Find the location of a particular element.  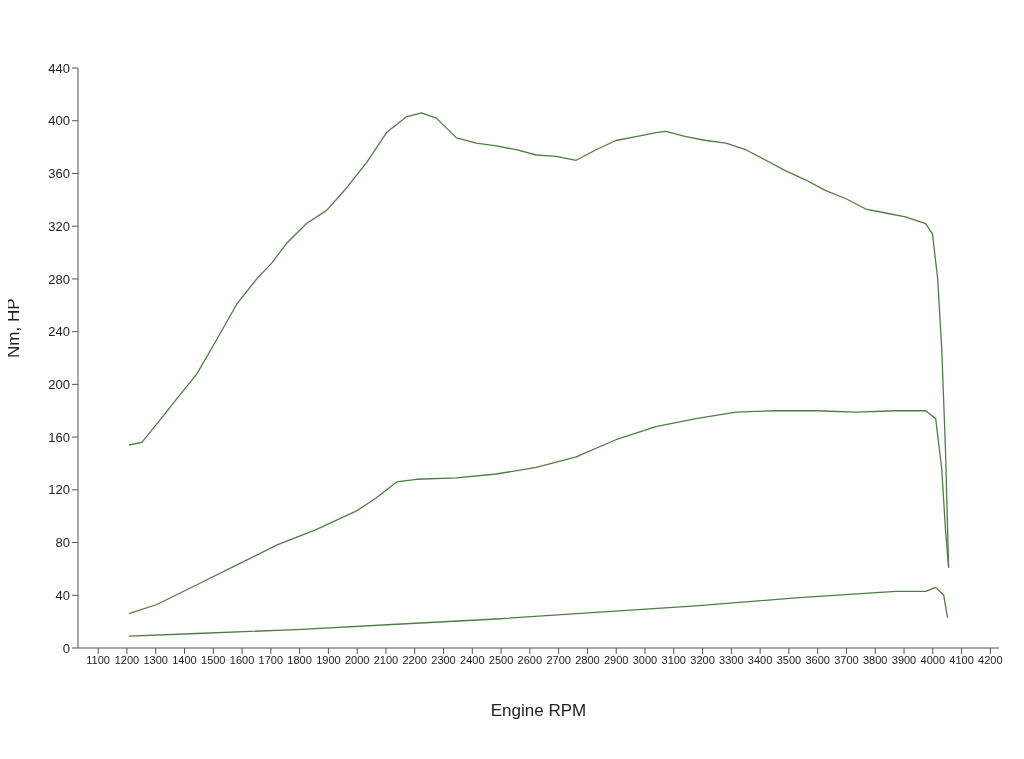

y-tick-label: 40 is located at coordinates (62, 595).